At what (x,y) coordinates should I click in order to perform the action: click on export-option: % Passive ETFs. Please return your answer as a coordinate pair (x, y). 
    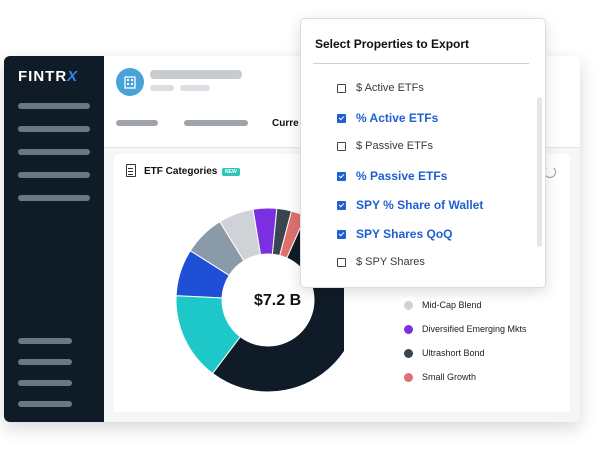
    Looking at the image, I should click on (392, 176).